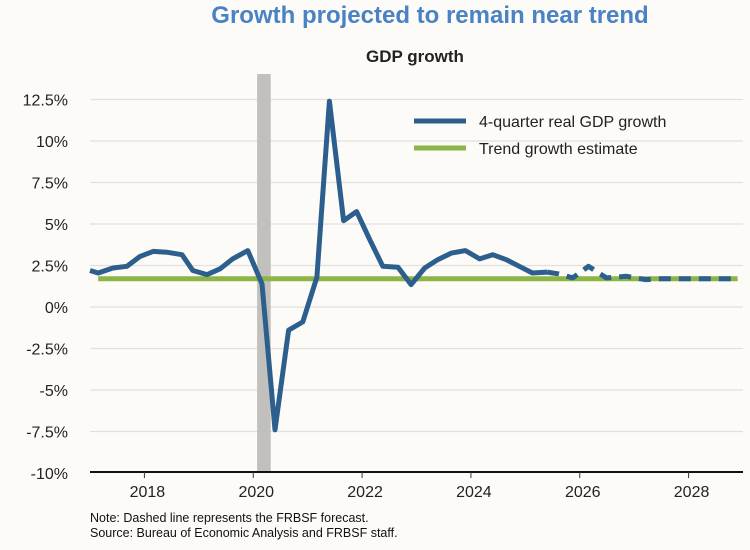 The image size is (750, 550). I want to click on chart-subtitle: GDP growth, so click(415, 56).